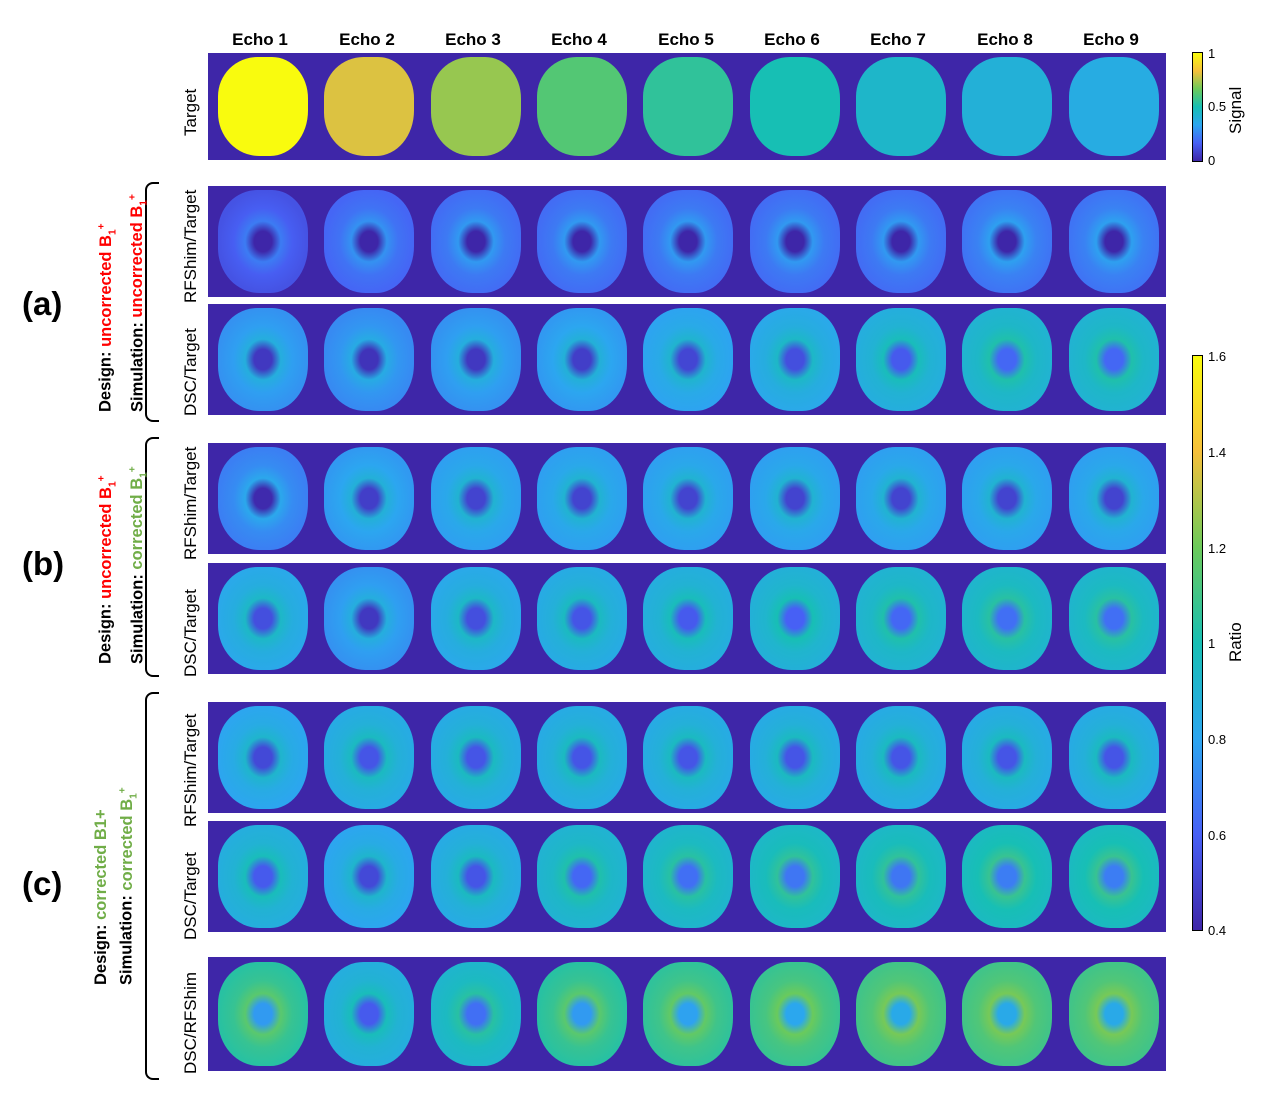 This screenshot has width=1261, height=1108. I want to click on design-c: Design: corrected B1+, so click(101, 897).